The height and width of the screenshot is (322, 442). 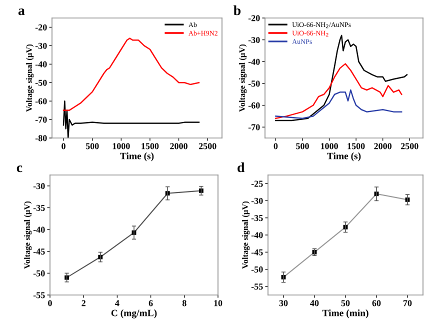 I want to click on x-axis-title: Time (min), so click(x=345, y=313).